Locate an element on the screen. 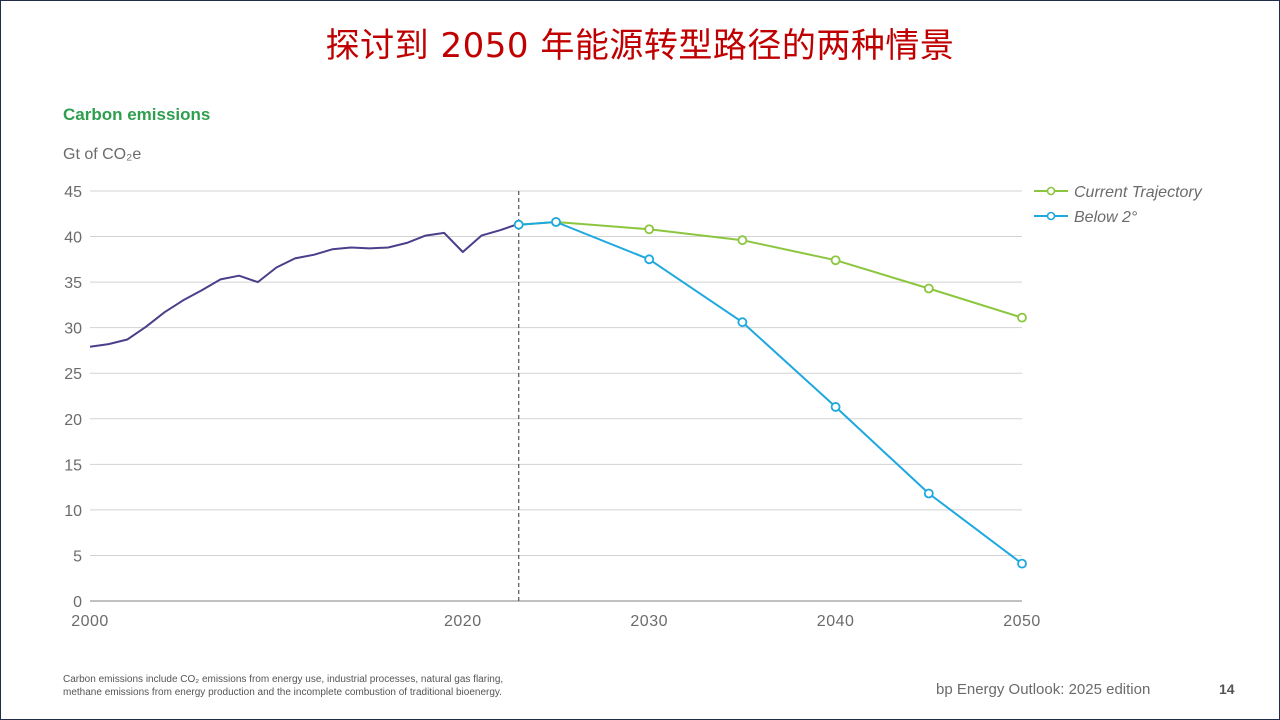  y-tick-label: 0 is located at coordinates (77, 602).